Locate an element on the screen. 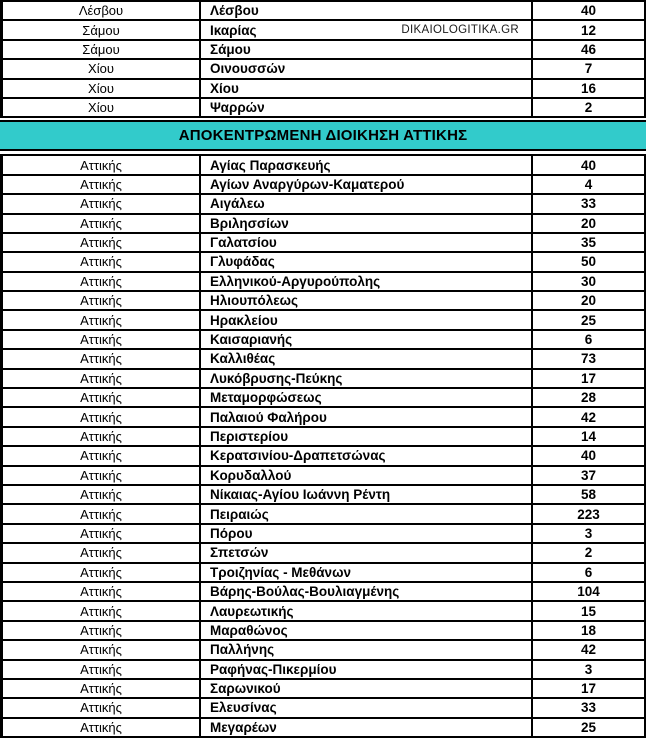  count-cell: 35 is located at coordinates (588, 243).